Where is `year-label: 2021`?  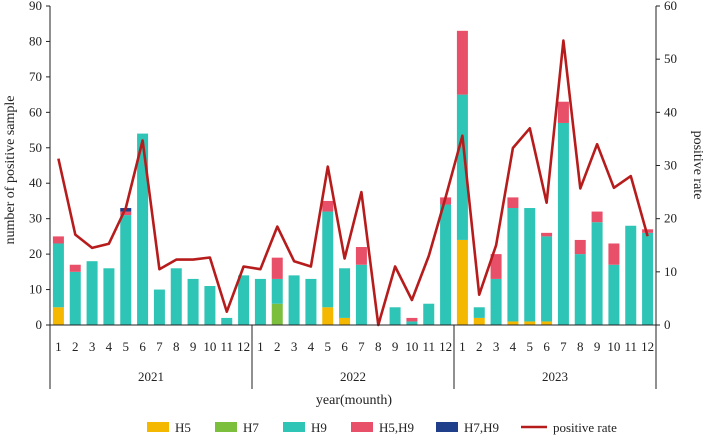 year-label: 2021 is located at coordinates (151, 376).